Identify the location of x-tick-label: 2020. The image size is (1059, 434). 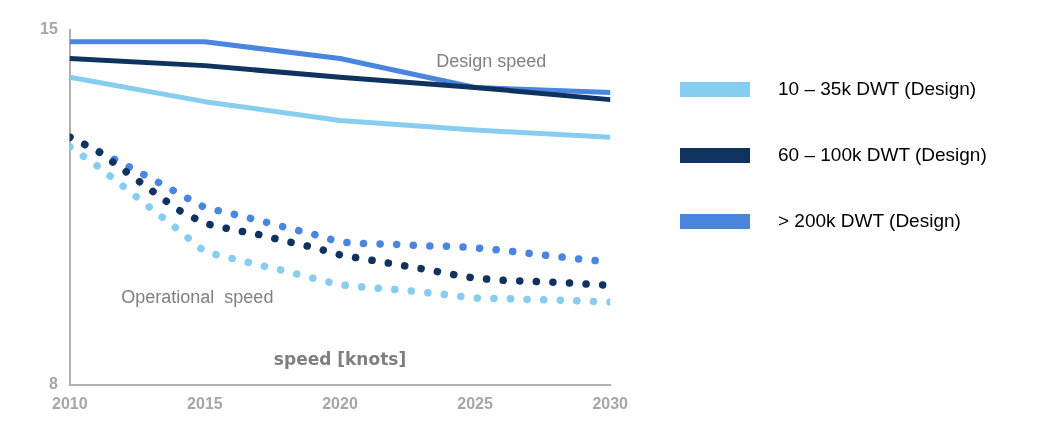
(340, 403).